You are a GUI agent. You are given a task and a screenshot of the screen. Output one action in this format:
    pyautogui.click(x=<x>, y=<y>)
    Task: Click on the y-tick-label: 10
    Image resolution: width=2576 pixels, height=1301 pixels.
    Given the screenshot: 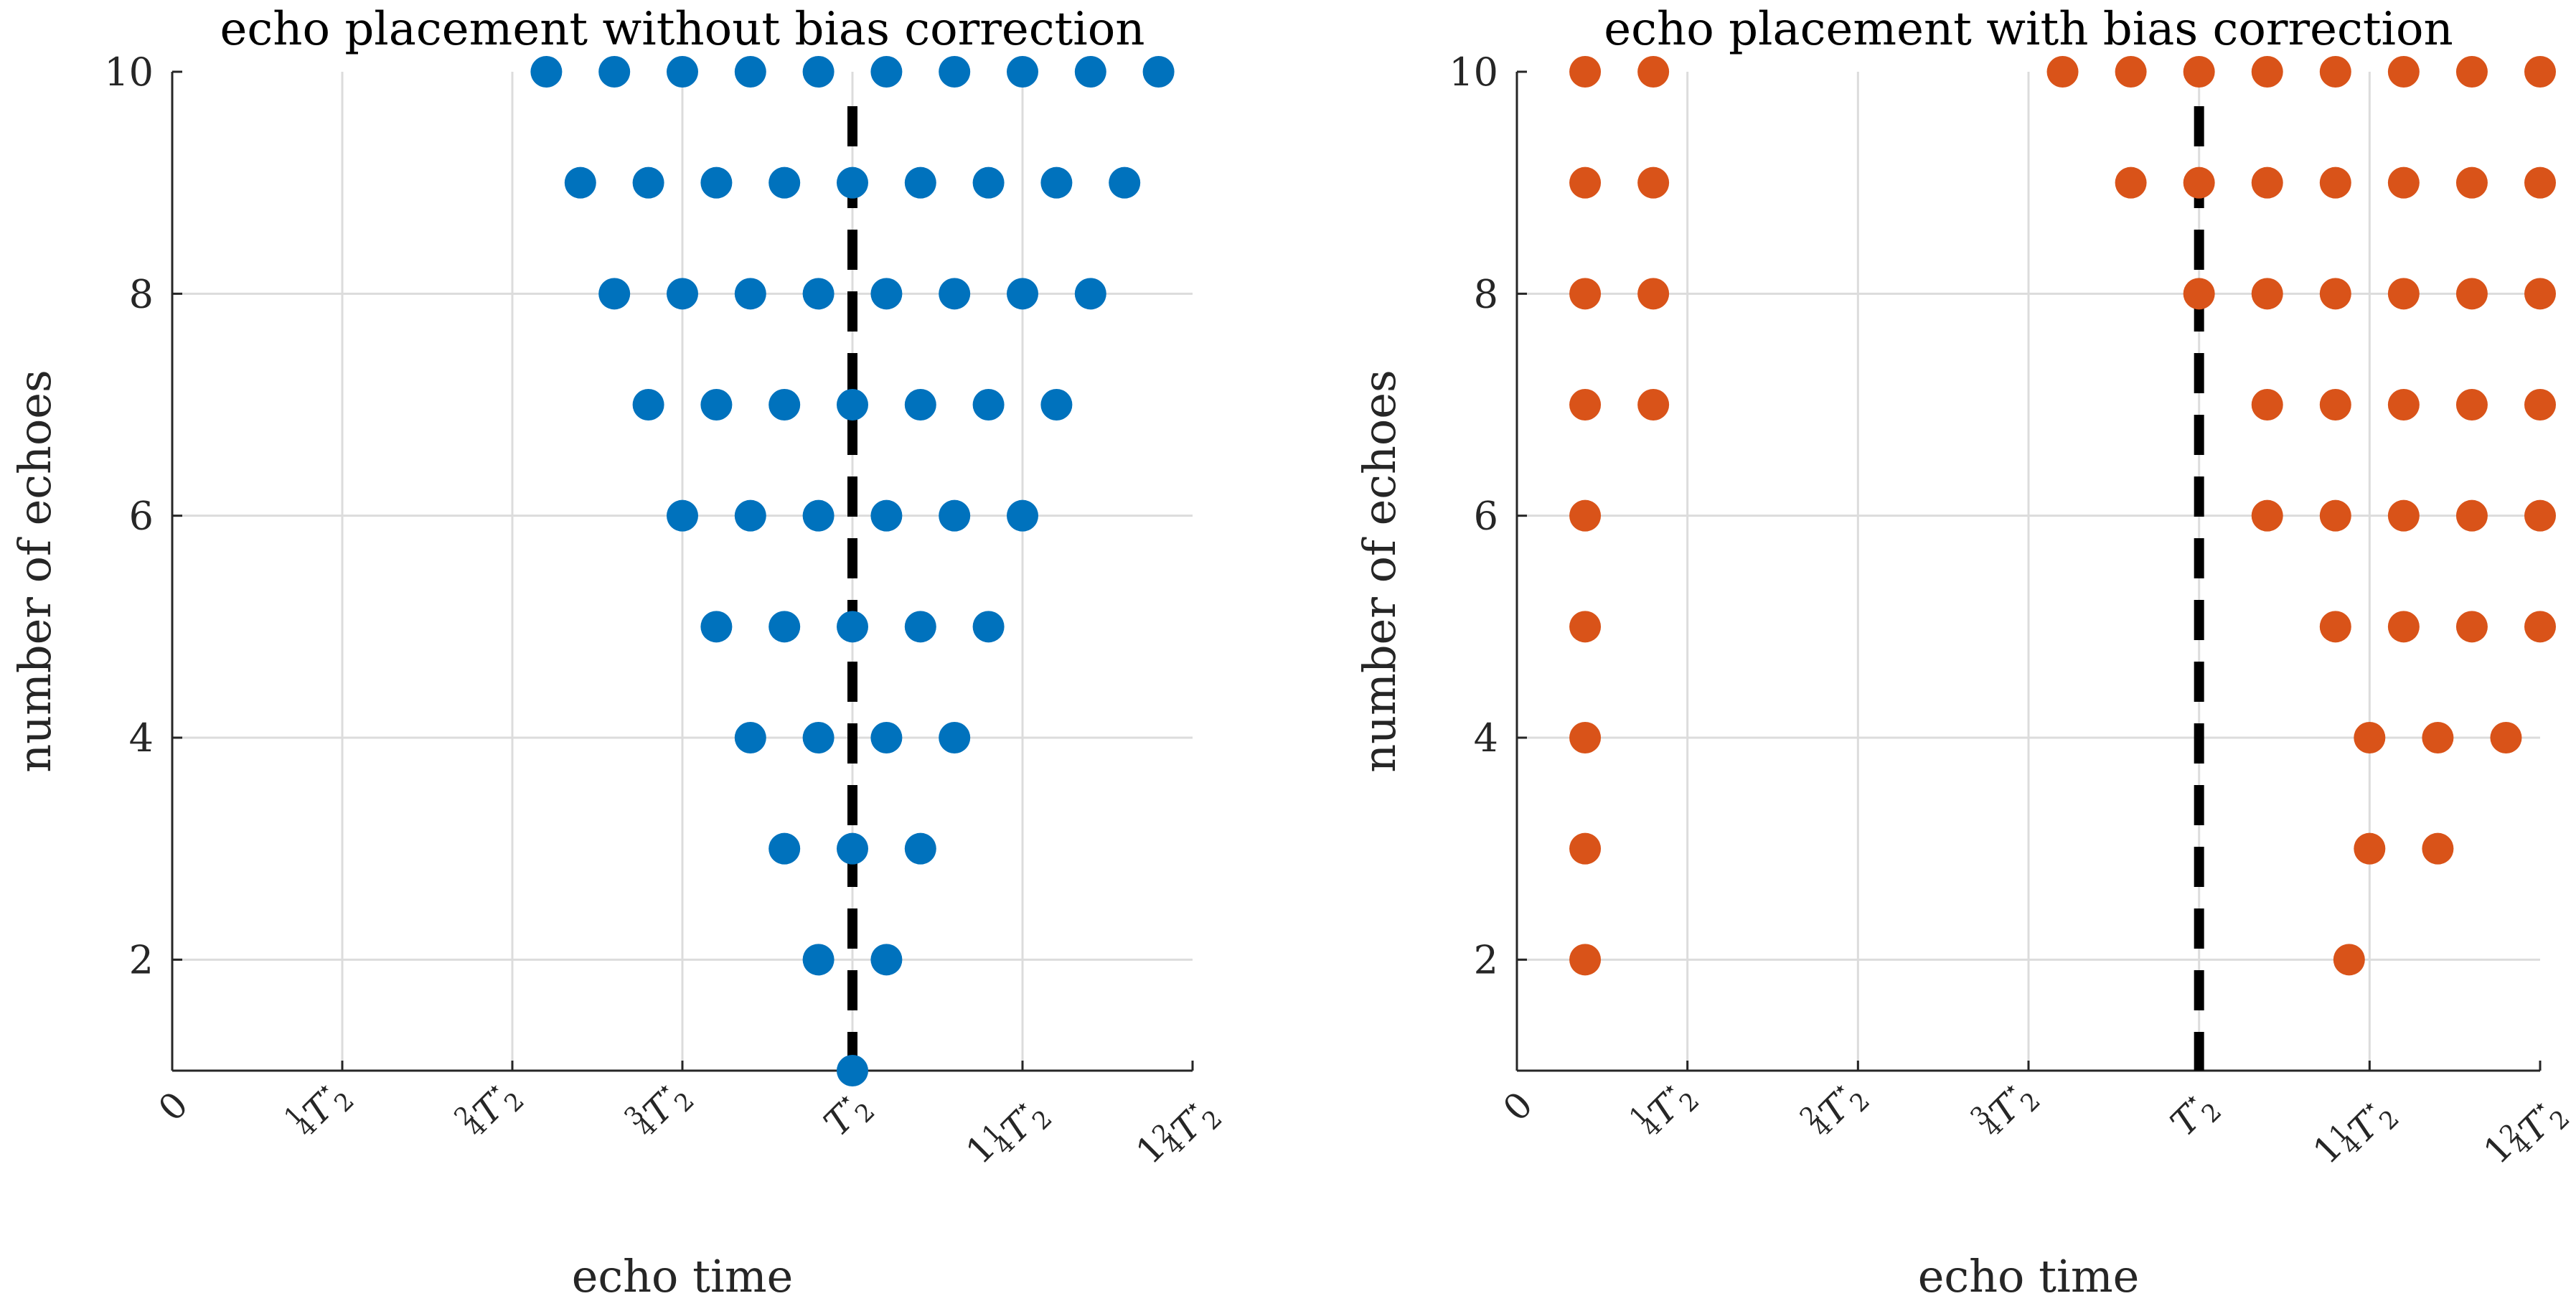 What is the action you would take?
    pyautogui.click(x=1473, y=72)
    